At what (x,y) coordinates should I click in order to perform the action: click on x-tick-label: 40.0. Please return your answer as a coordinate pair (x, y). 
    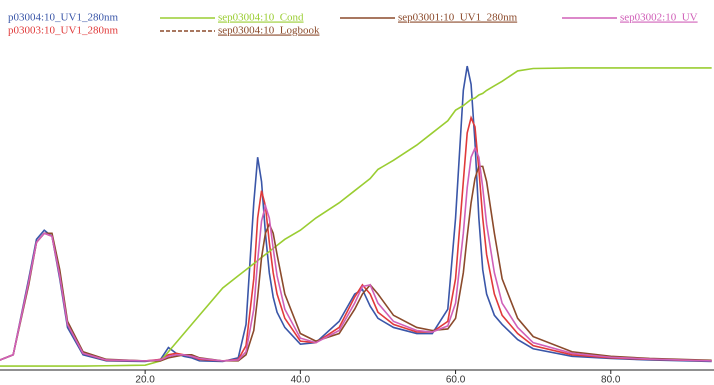
    Looking at the image, I should click on (301, 380).